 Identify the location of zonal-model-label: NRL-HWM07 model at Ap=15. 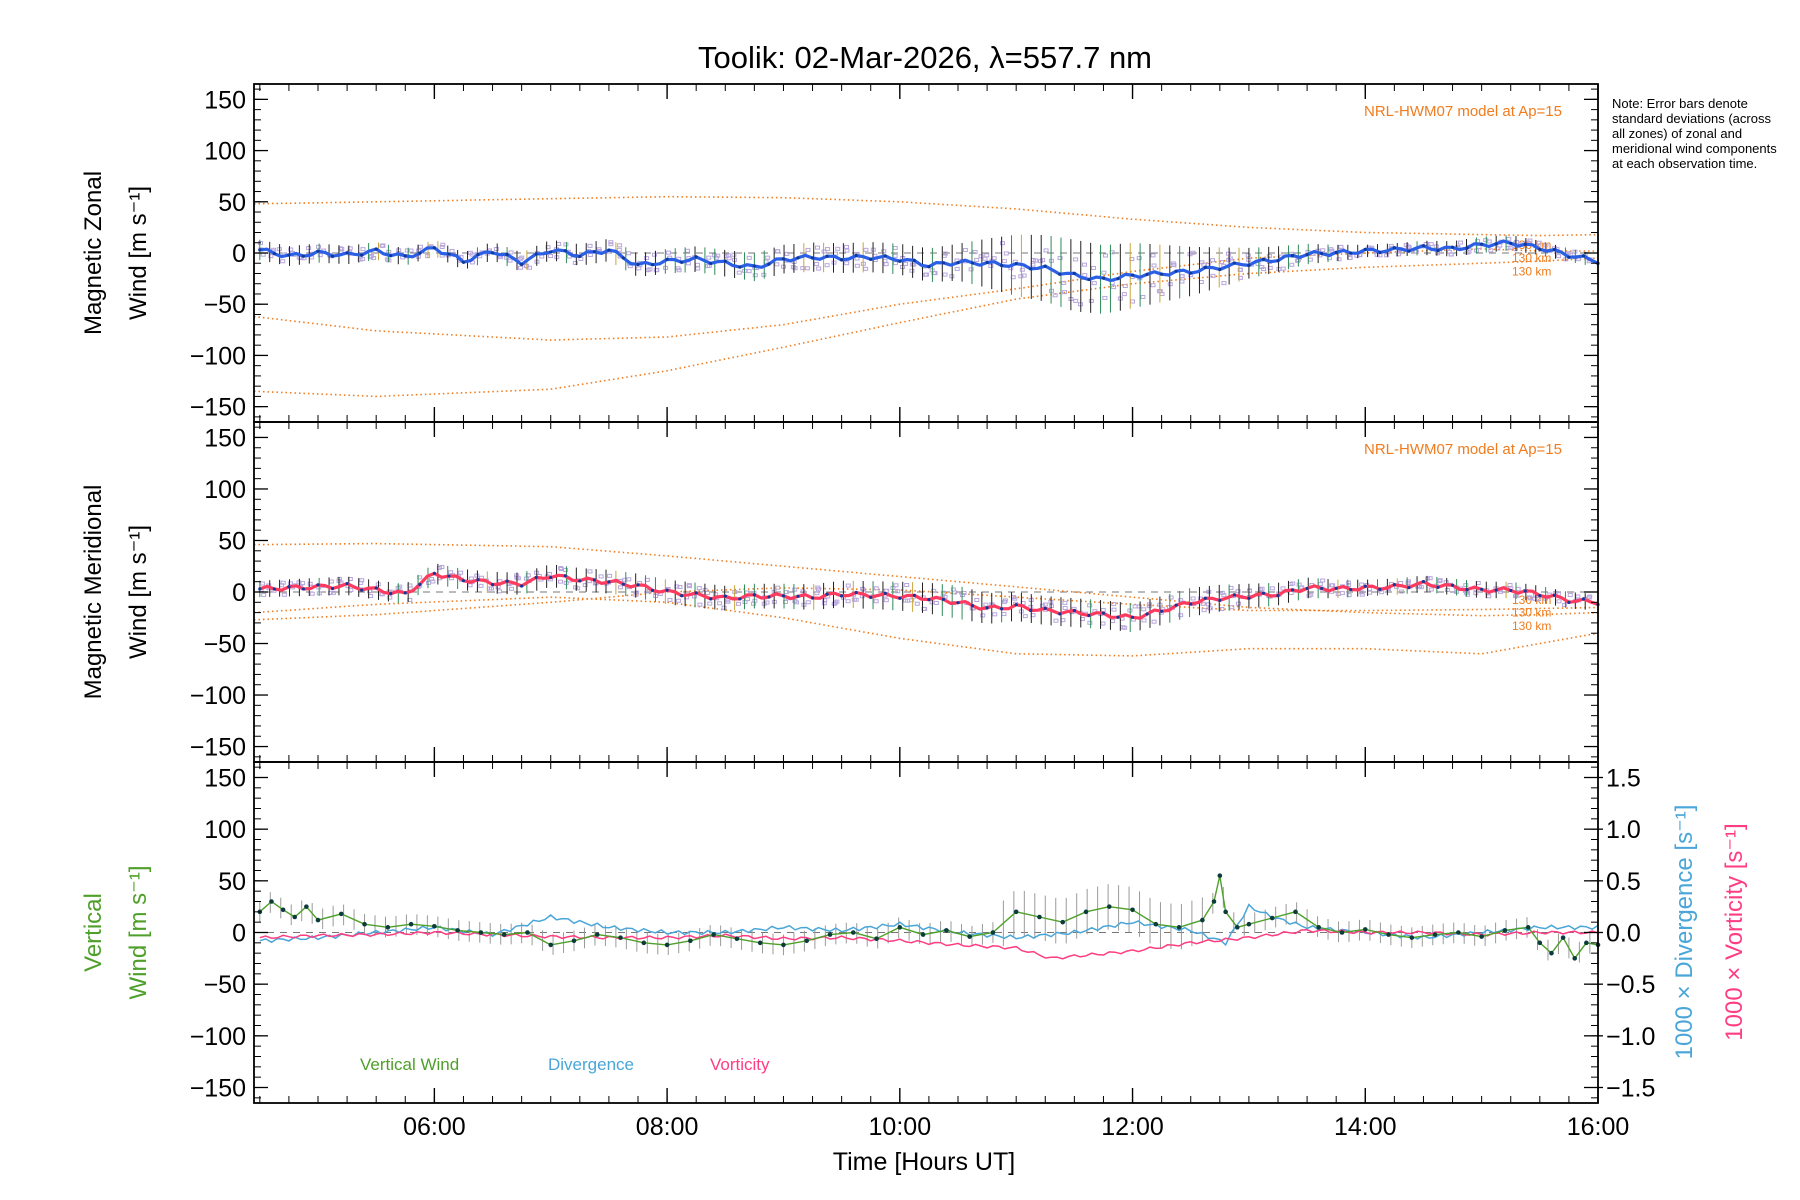
(1463, 111).